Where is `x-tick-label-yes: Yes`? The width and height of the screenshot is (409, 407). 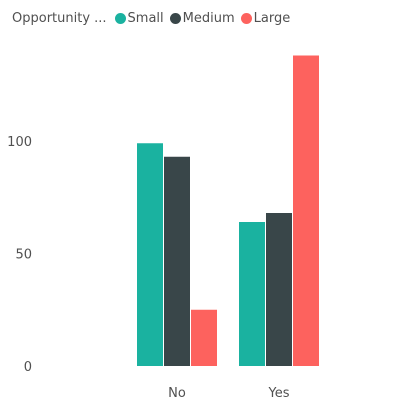
x-tick-label-yes: Yes is located at coordinates (279, 393).